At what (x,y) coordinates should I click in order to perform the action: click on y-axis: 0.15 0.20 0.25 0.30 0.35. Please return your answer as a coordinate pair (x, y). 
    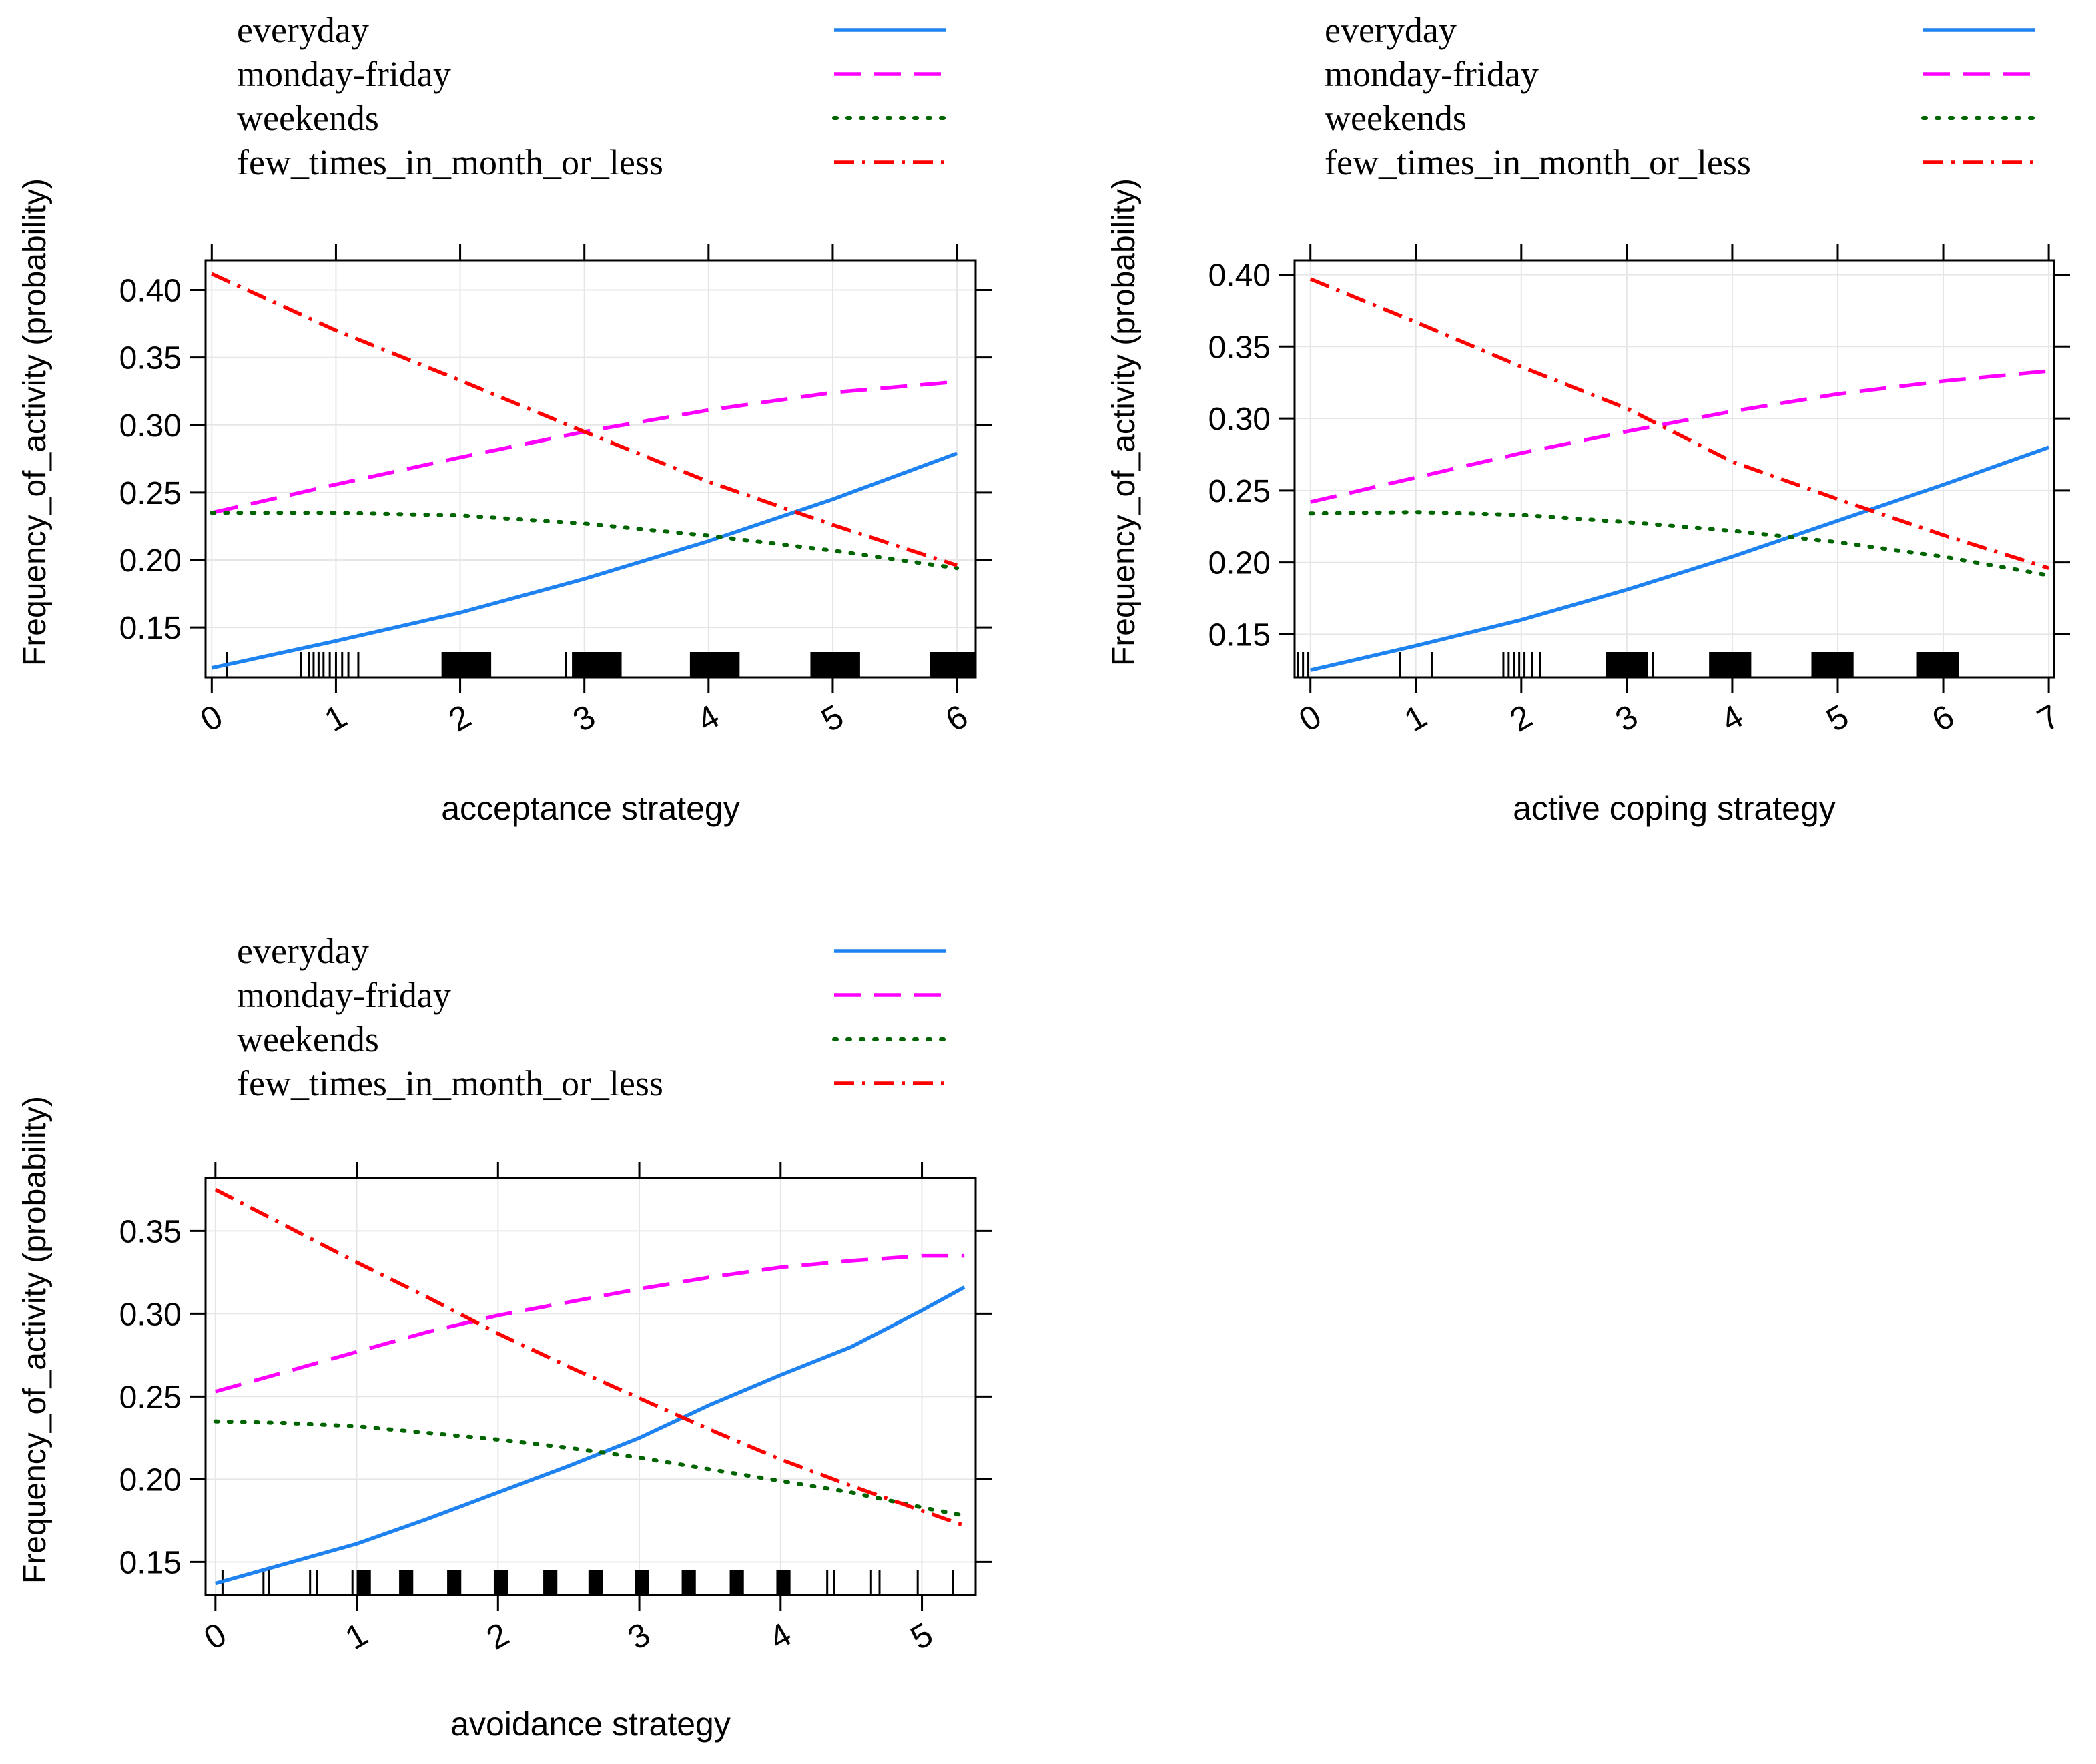
    Looking at the image, I should click on (555, 1397).